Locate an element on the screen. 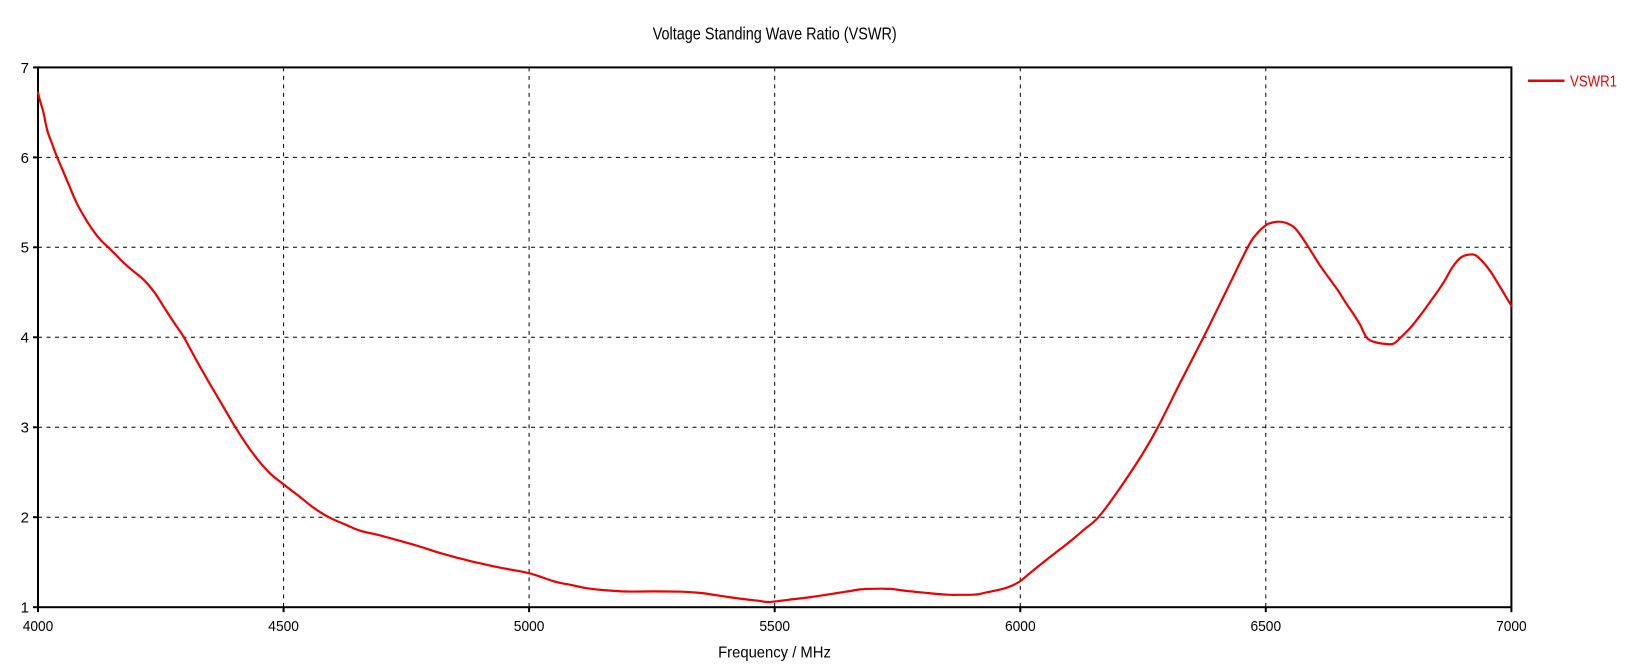 The height and width of the screenshot is (668, 1650). svg-text: VSWR1 is located at coordinates (1593, 82).